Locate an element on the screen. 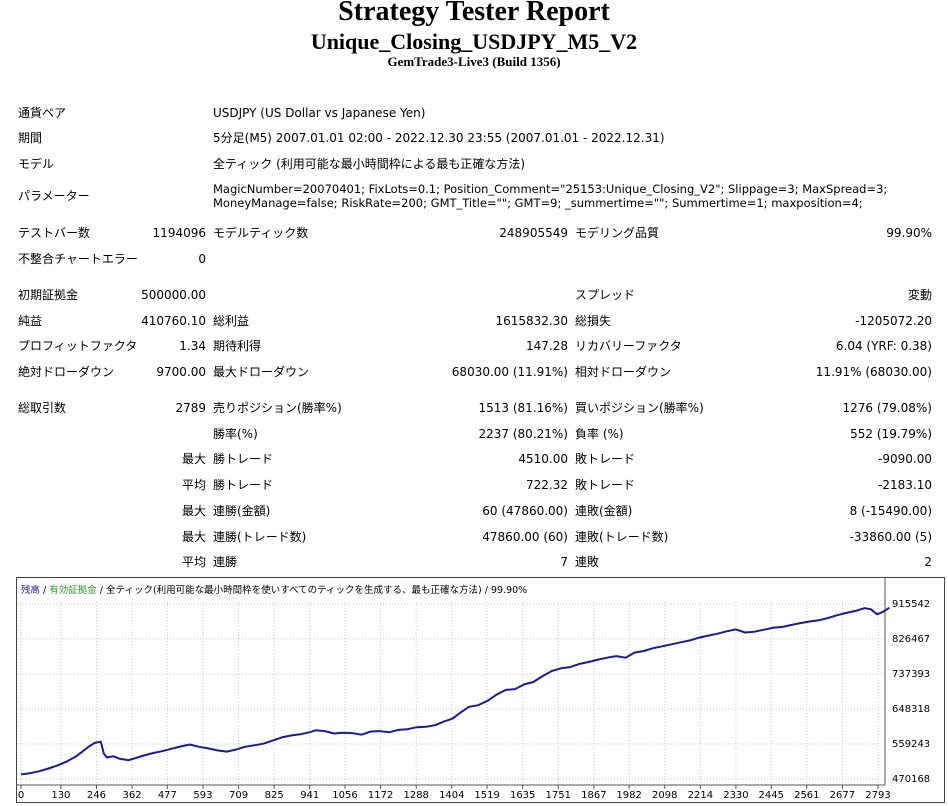 The image size is (948, 806). rel-dd-value: 11.91% (68030.00) is located at coordinates (873, 372).